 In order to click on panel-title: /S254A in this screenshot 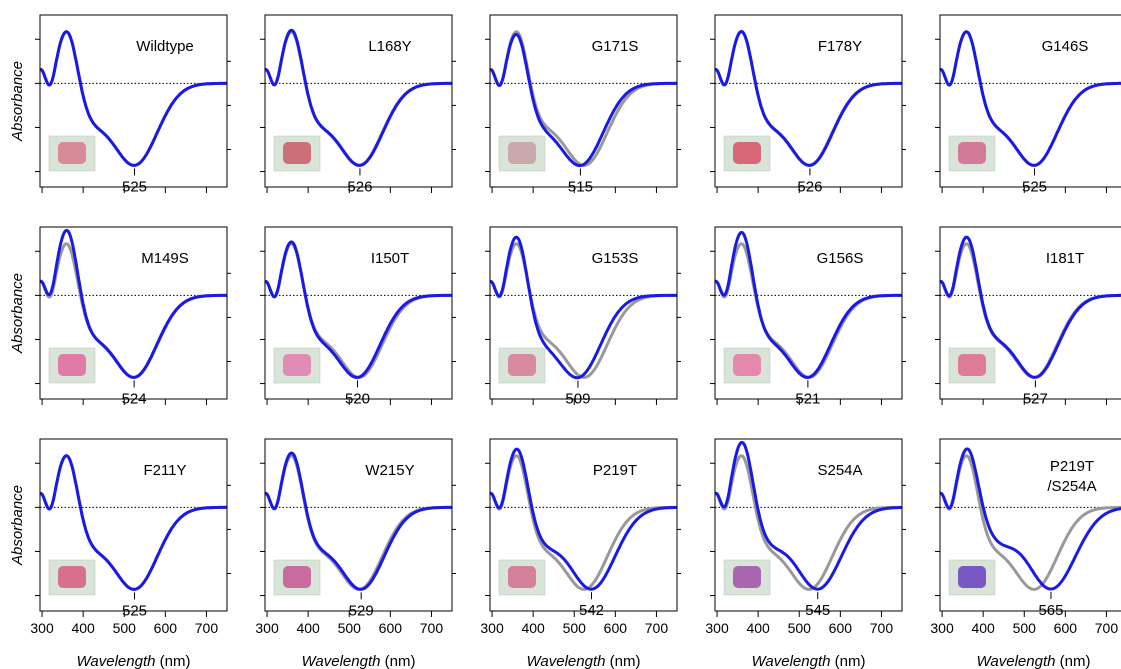, I will do `click(1071, 486)`.